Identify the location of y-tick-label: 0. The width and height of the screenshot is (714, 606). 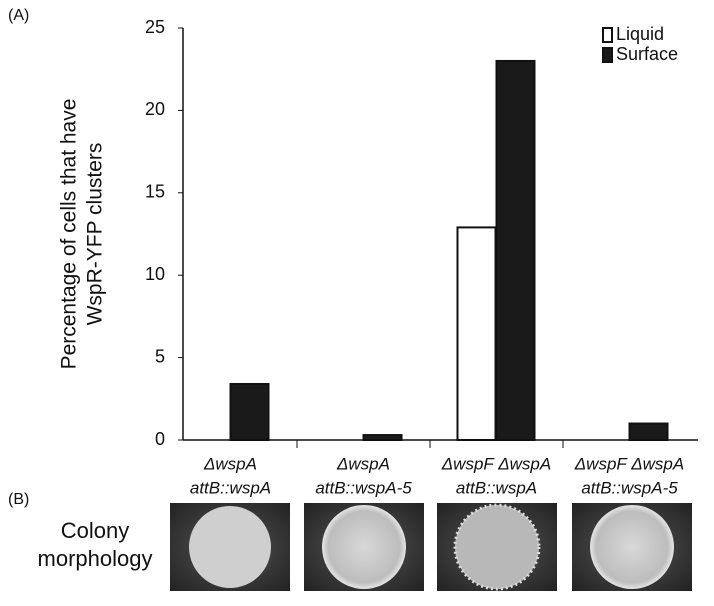
(160, 439).